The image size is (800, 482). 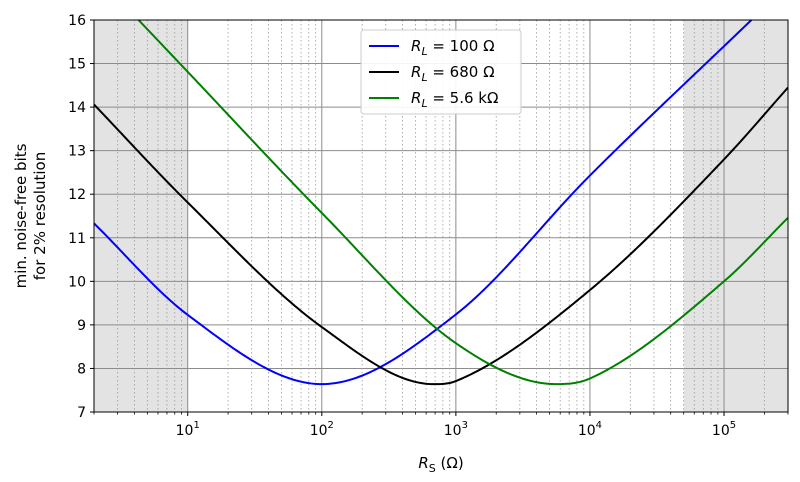 What do you see at coordinates (81, 326) in the screenshot?
I see `y-tick-label: 9` at bounding box center [81, 326].